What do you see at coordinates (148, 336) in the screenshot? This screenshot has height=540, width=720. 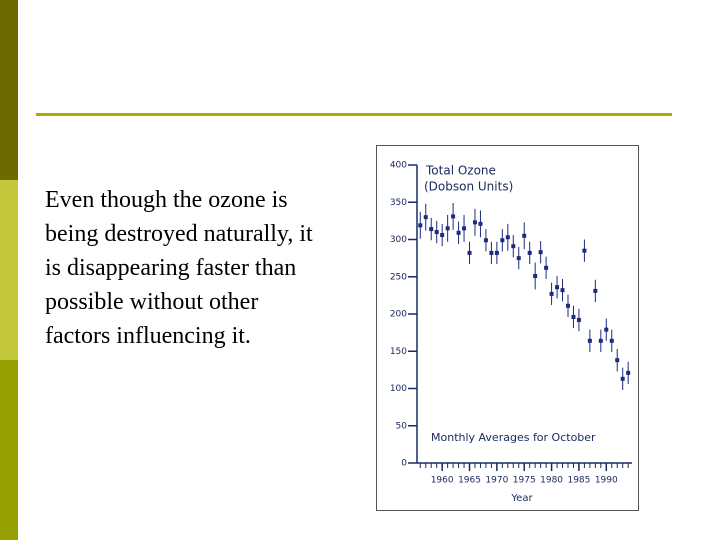 I see `body-line: factors influencing it.` at bounding box center [148, 336].